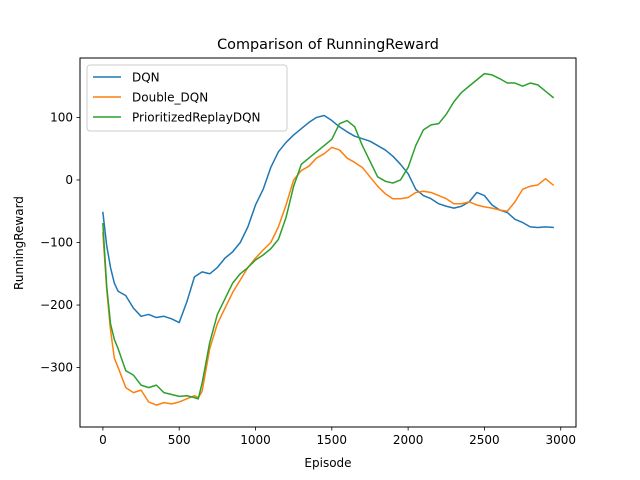 The height and width of the screenshot is (480, 640). I want to click on x-tick-label: 3000, so click(560, 440).